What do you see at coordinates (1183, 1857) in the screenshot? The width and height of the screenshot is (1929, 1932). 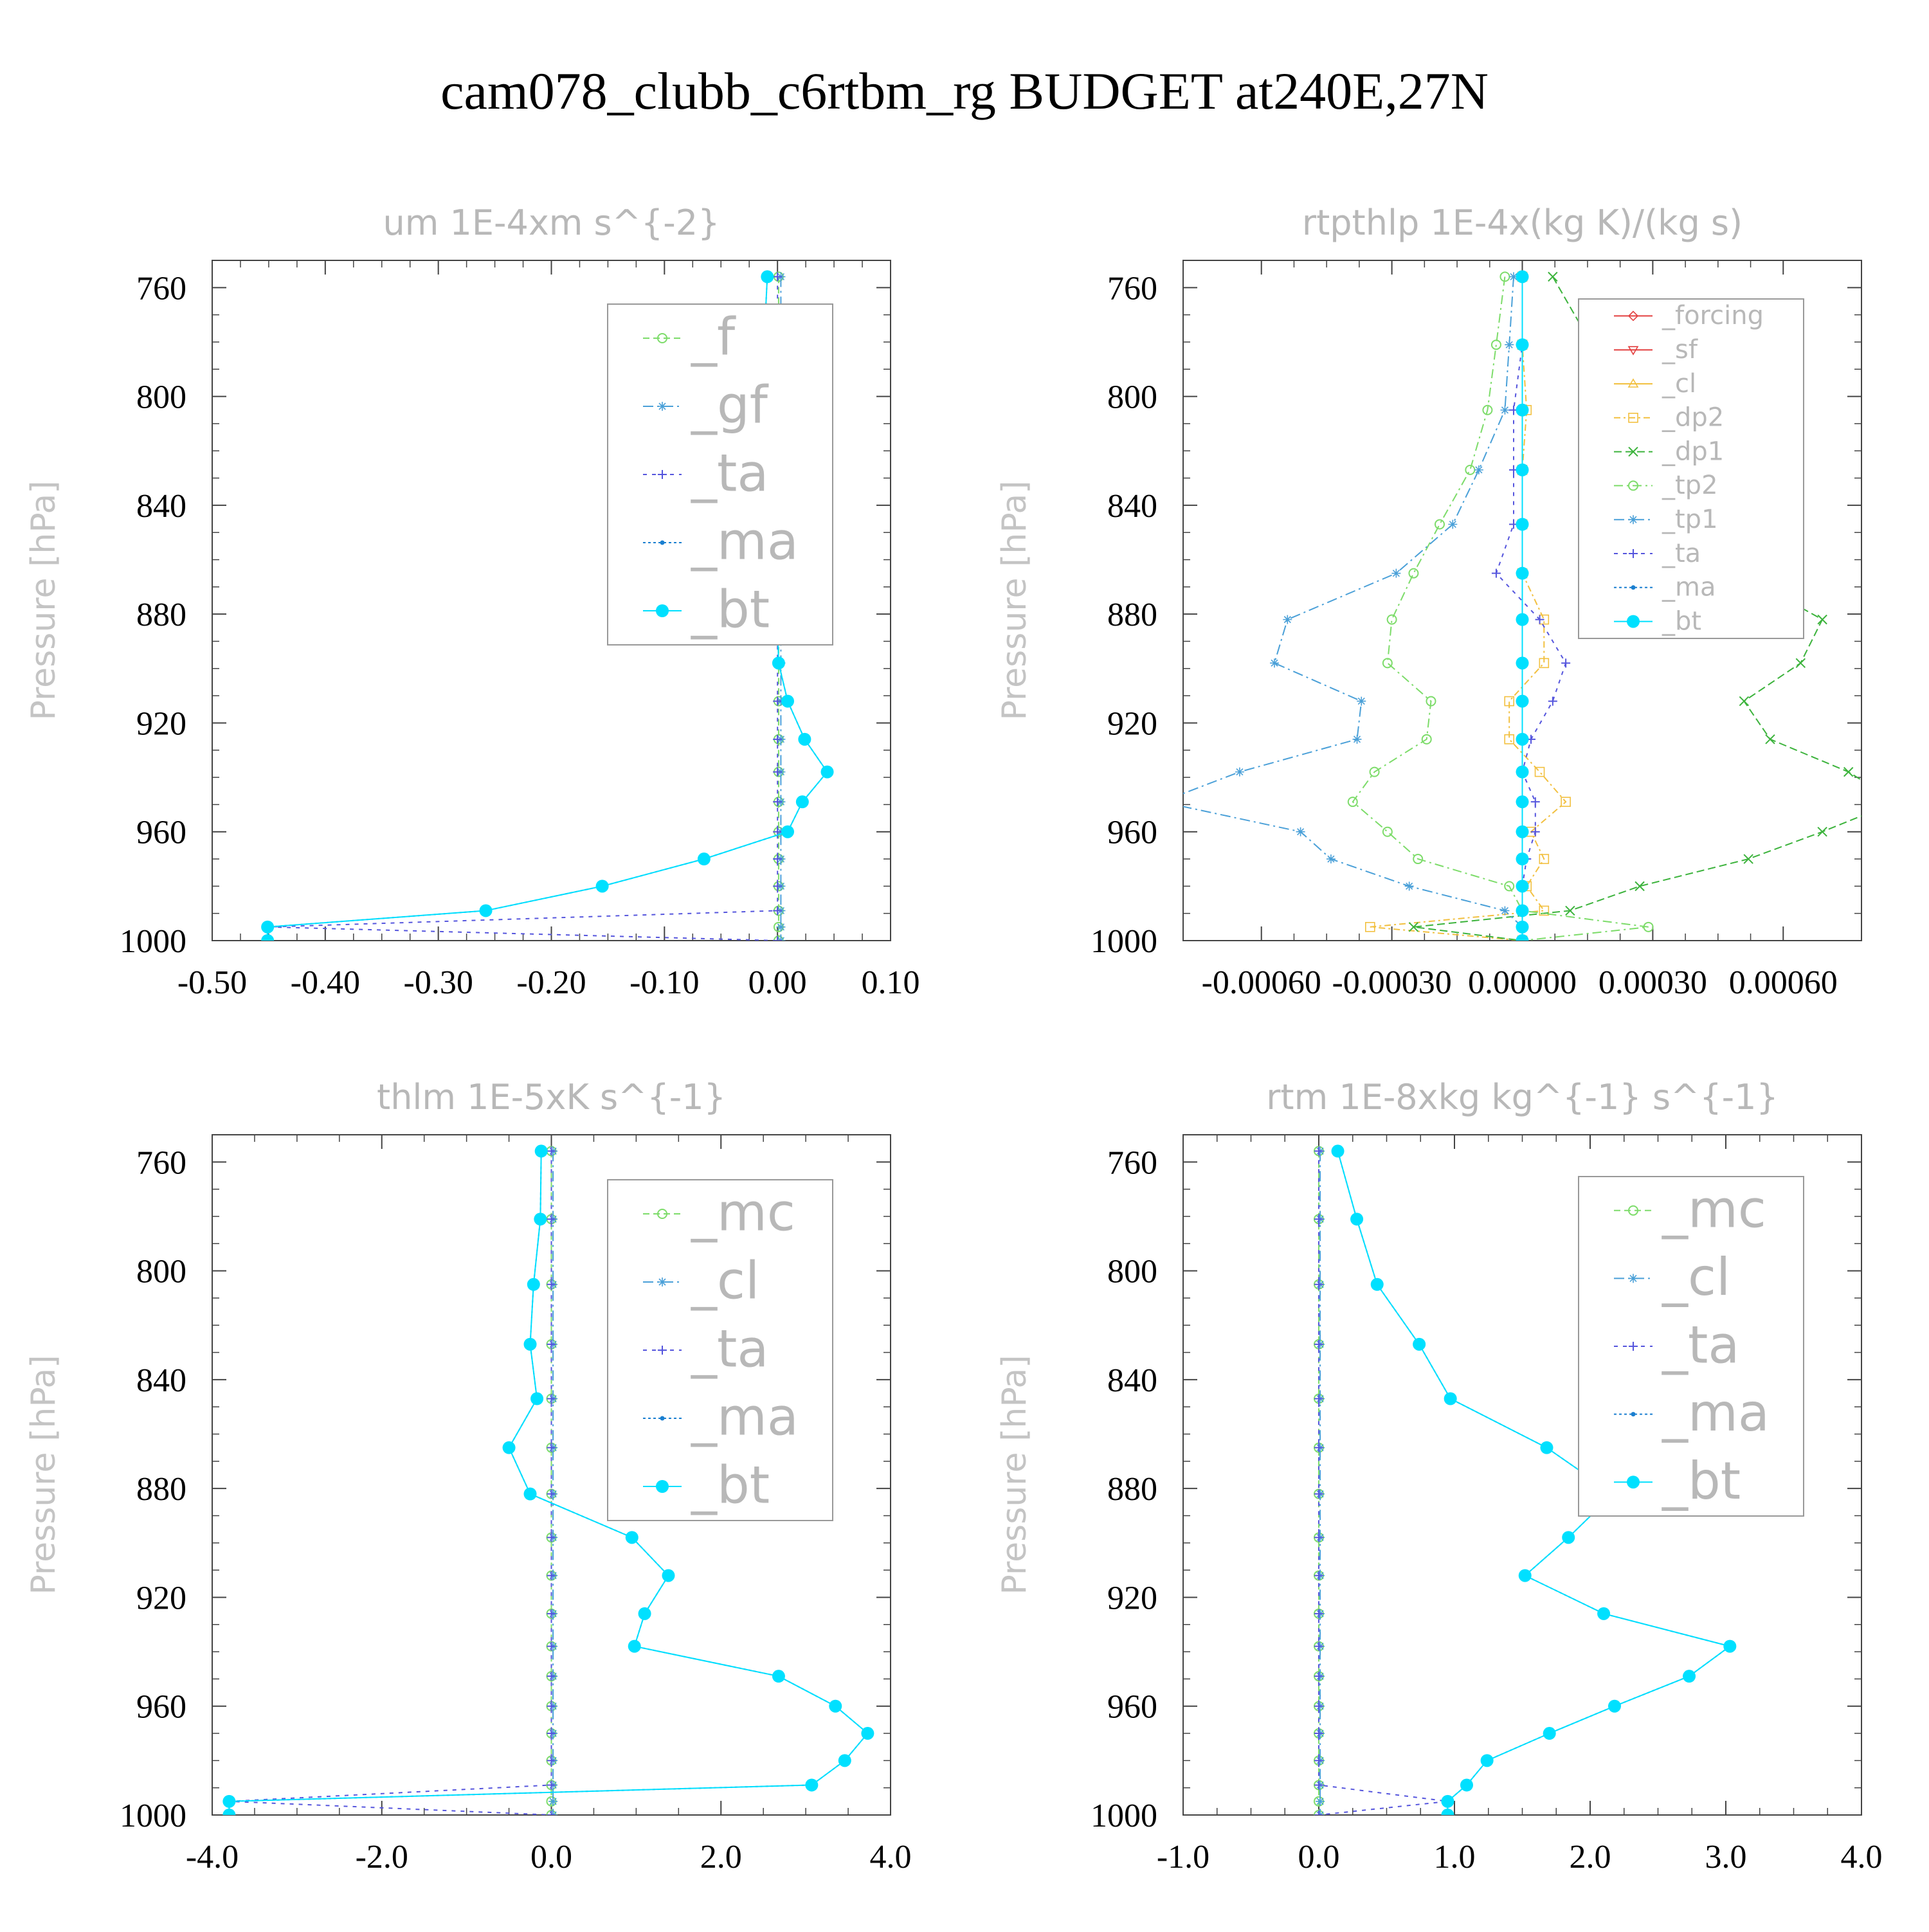 I see `x-tick-label: -1.0` at bounding box center [1183, 1857].